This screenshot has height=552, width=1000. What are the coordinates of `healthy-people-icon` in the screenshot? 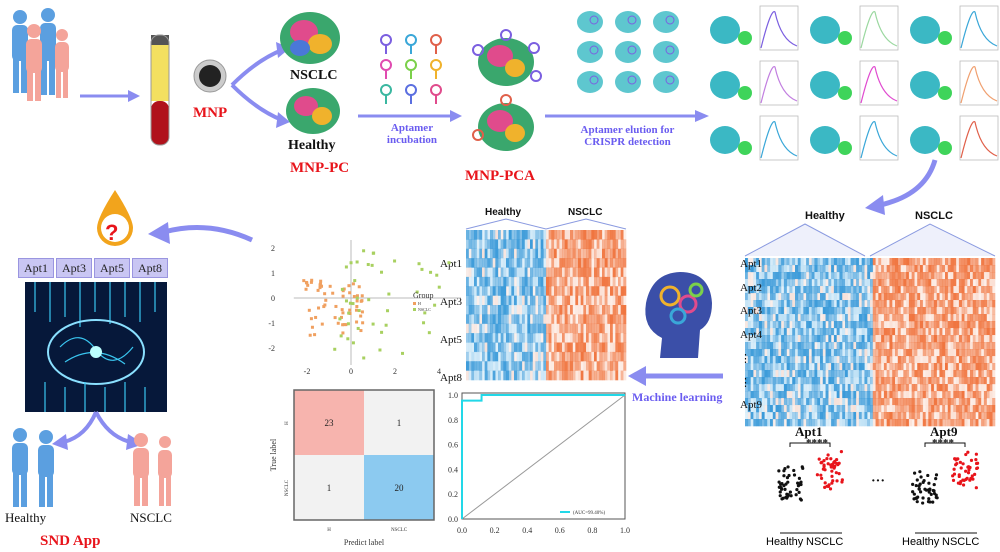 It's located at (33, 467).